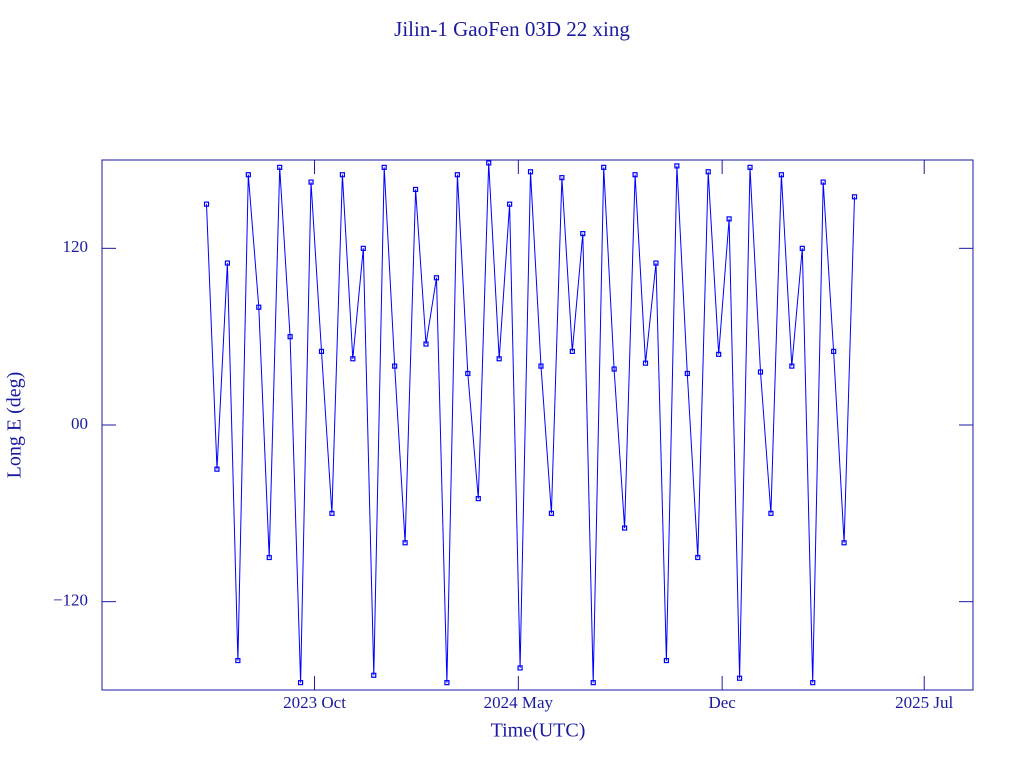  What do you see at coordinates (722, 702) in the screenshot?
I see `x-tick-label: Dec` at bounding box center [722, 702].